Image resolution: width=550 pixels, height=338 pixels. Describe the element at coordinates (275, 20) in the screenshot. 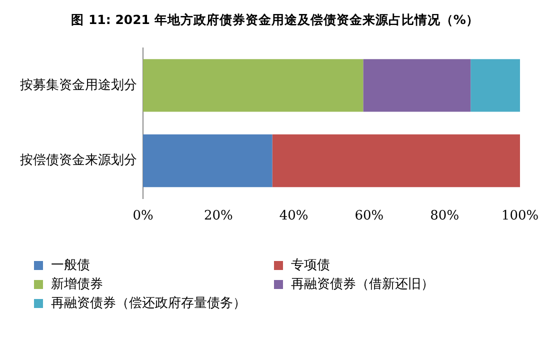

I see `chart-title: 图 11: 2021 年地方政府债券资金用途及偿债资金来源占比情况（%）` at that location.